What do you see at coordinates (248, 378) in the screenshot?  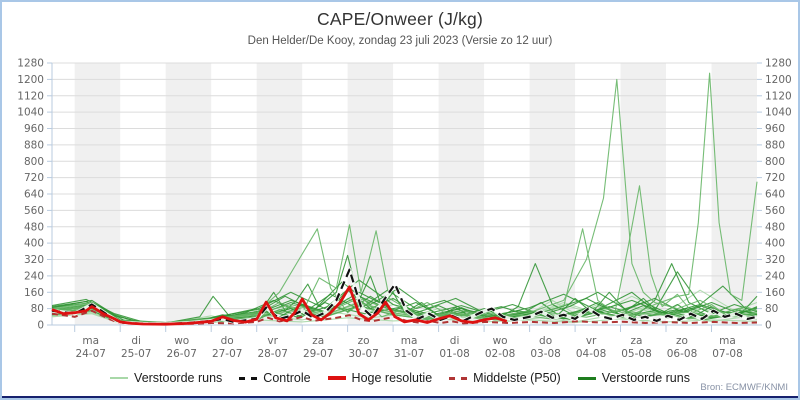 I see `black-dashed-swatch-icon` at bounding box center [248, 378].